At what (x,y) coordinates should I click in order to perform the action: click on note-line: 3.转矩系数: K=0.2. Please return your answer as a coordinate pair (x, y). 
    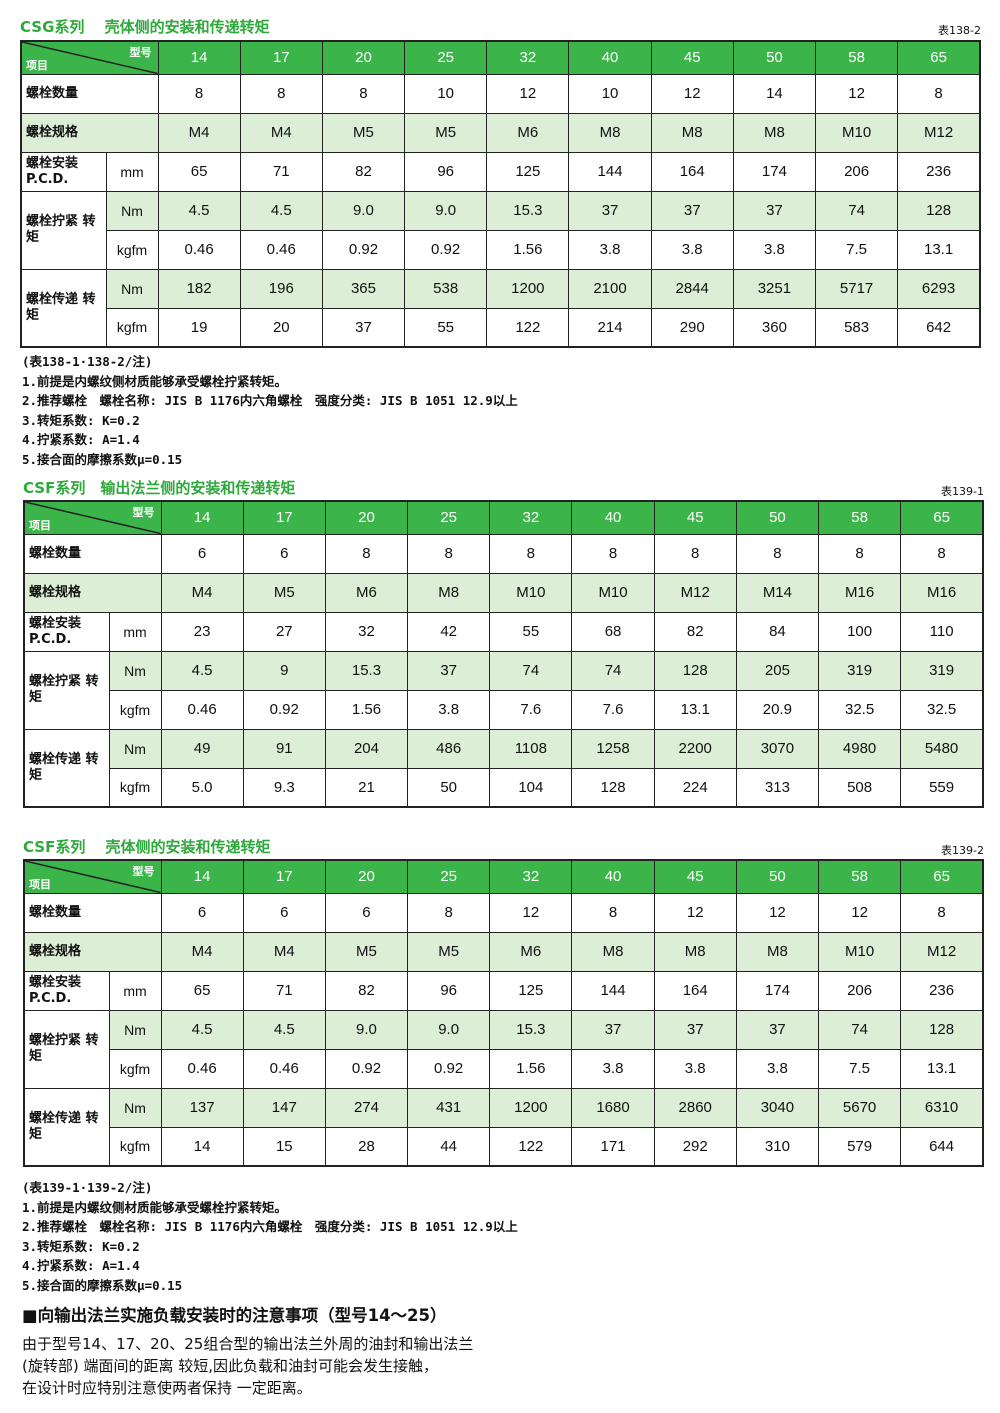
    Looking at the image, I should click on (81, 420).